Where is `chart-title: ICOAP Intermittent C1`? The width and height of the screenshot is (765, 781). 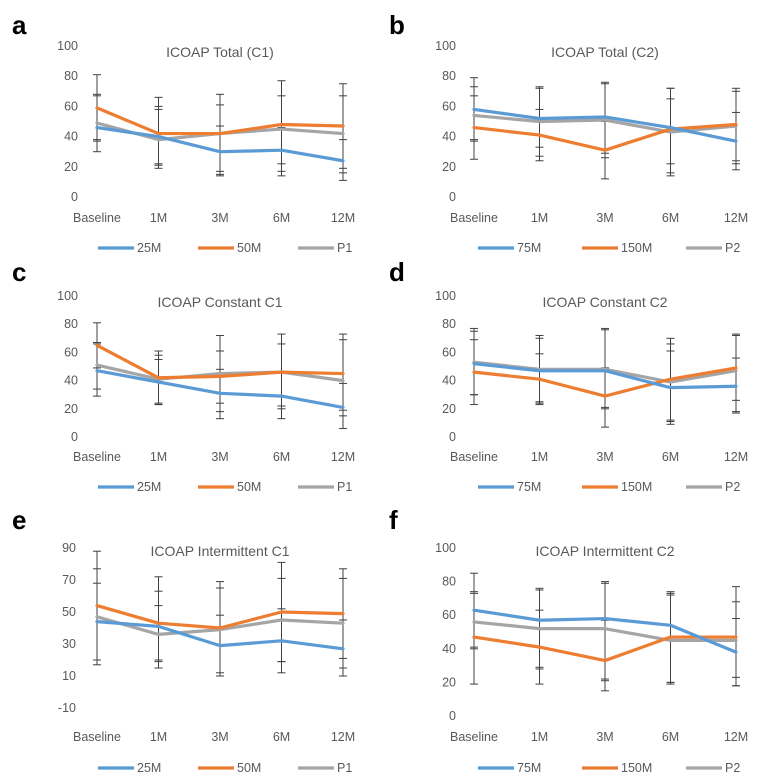
chart-title: ICOAP Intermittent C1 is located at coordinates (219, 551).